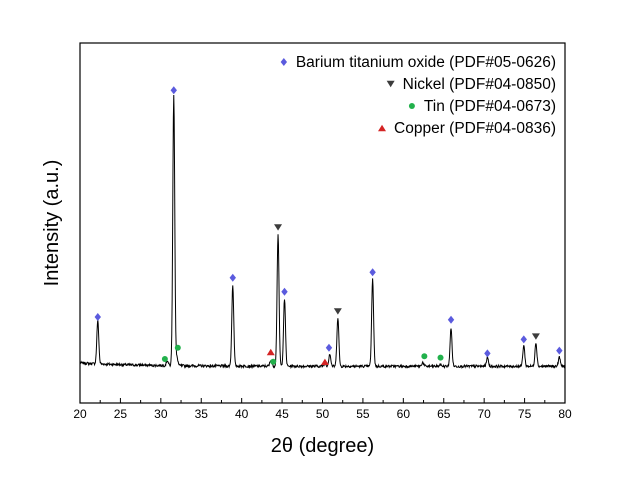 The image size is (622, 485). What do you see at coordinates (444, 414) in the screenshot?
I see `x-tick-label: 65` at bounding box center [444, 414].